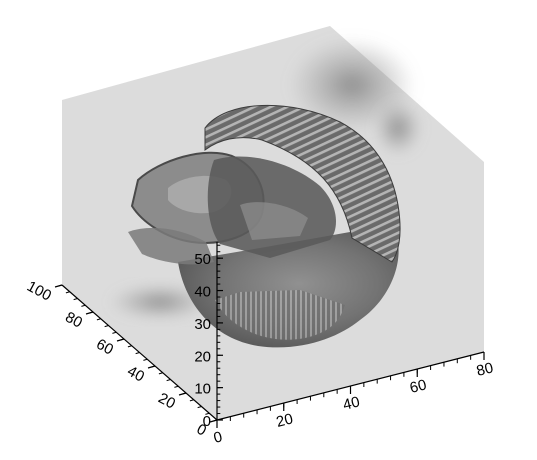 The height and width of the screenshot is (460, 537). What do you see at coordinates (104, 347) in the screenshot?
I see `y-axis-tick-label: 60` at bounding box center [104, 347].